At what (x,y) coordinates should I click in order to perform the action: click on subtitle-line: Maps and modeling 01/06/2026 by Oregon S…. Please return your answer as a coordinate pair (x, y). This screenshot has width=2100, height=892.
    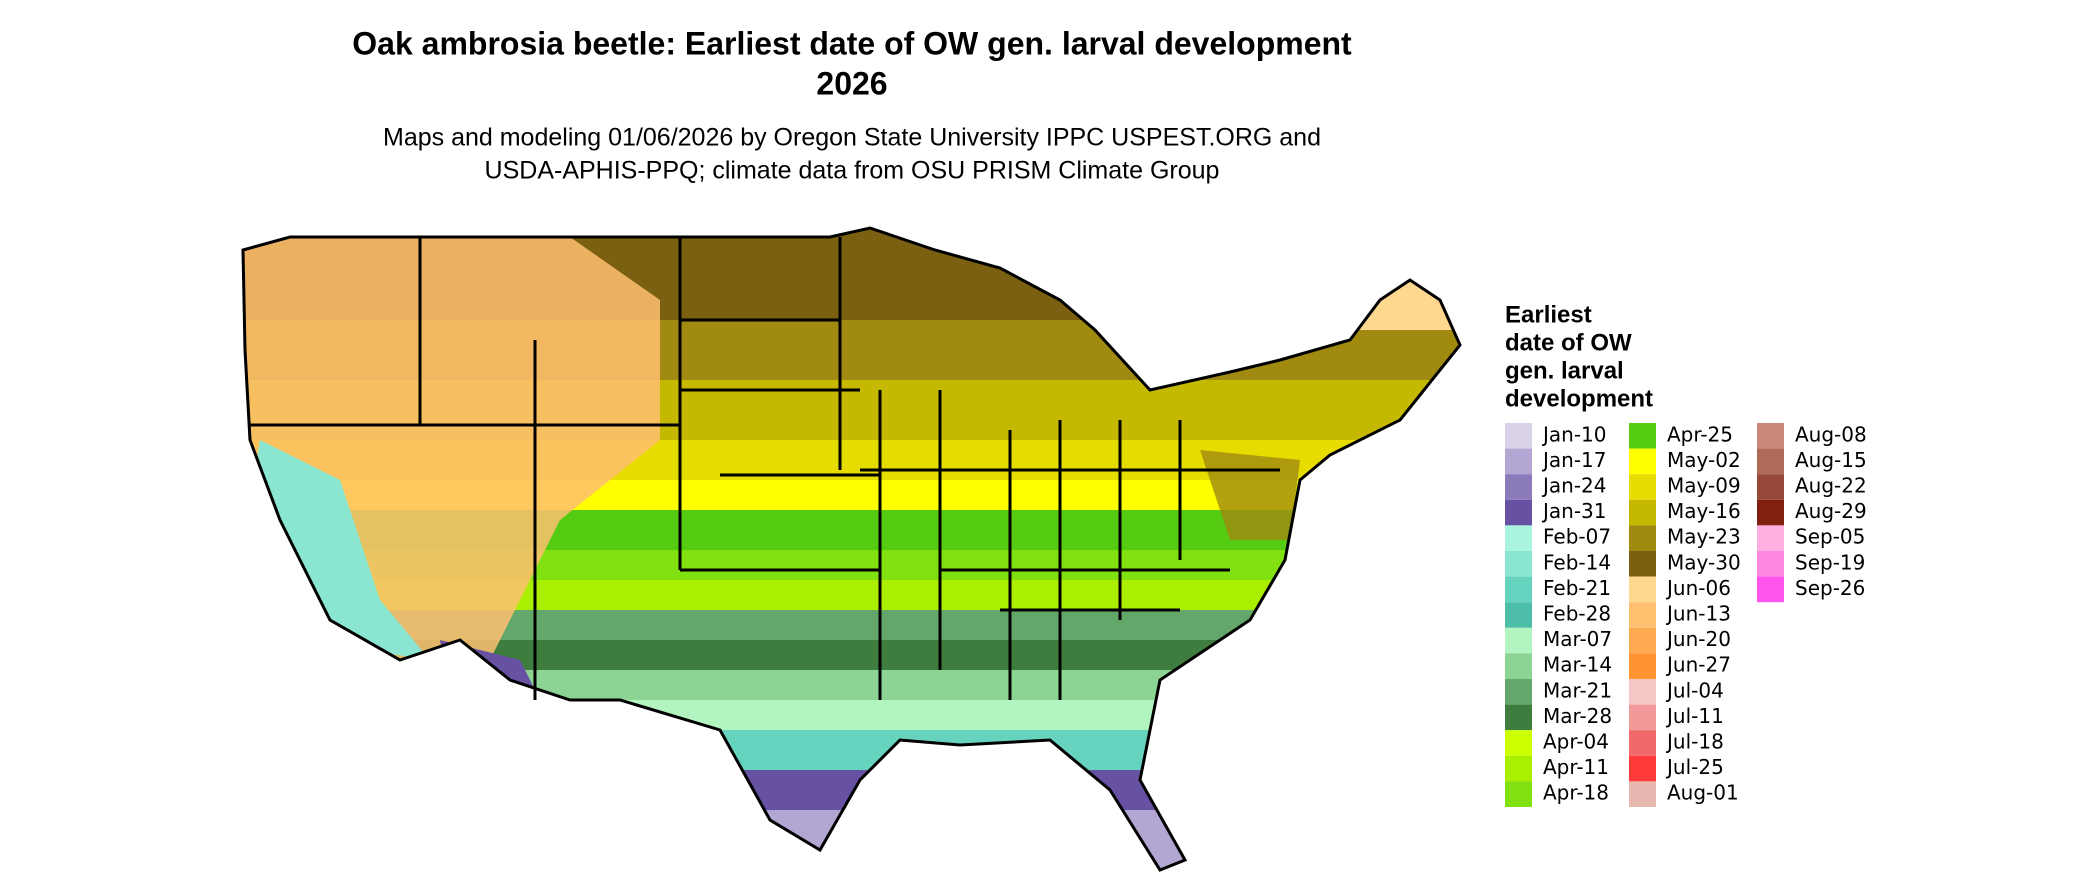
    Looking at the image, I should click on (852, 138).